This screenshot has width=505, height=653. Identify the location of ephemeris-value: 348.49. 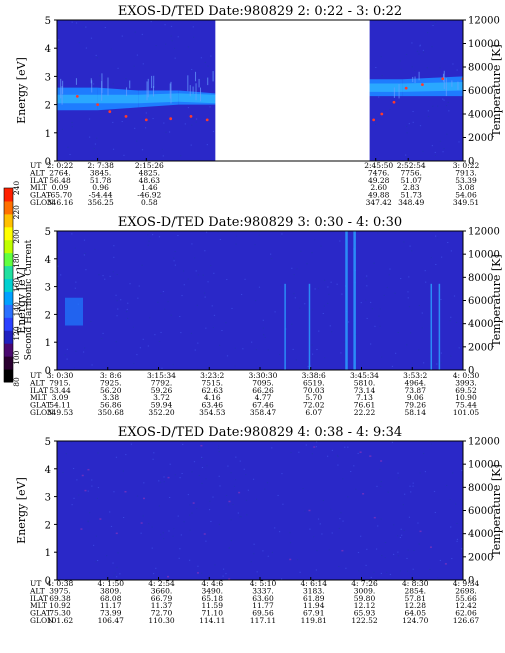
(411, 202).